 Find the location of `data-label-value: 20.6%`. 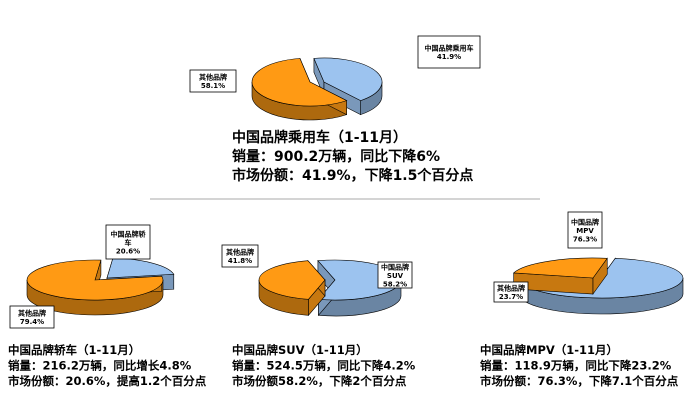

data-label-value: 20.6% is located at coordinates (128, 251).